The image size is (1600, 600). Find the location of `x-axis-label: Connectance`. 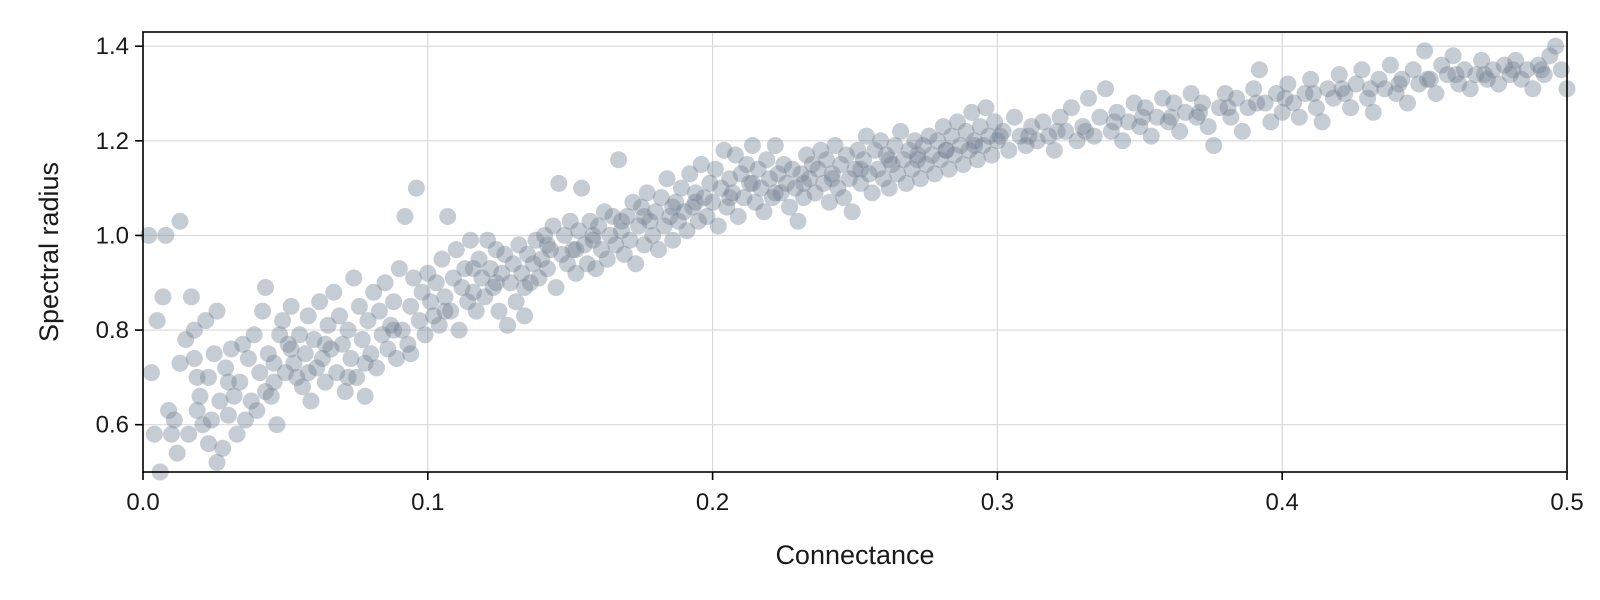

x-axis-label: Connectance is located at coordinates (854, 555).